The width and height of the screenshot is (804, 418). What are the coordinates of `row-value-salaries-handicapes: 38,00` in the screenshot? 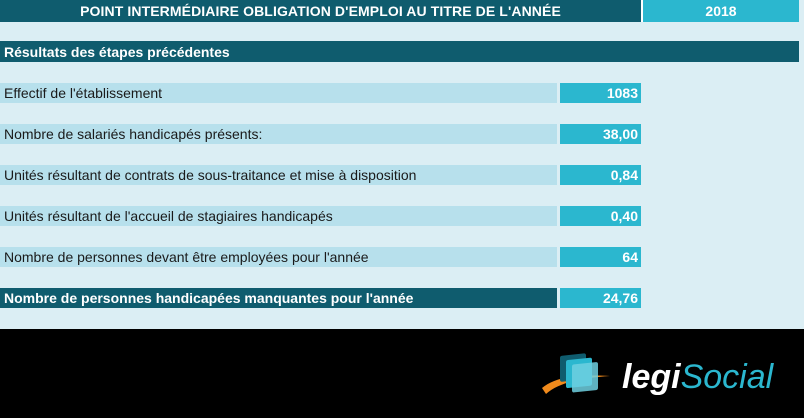 It's located at (600, 134).